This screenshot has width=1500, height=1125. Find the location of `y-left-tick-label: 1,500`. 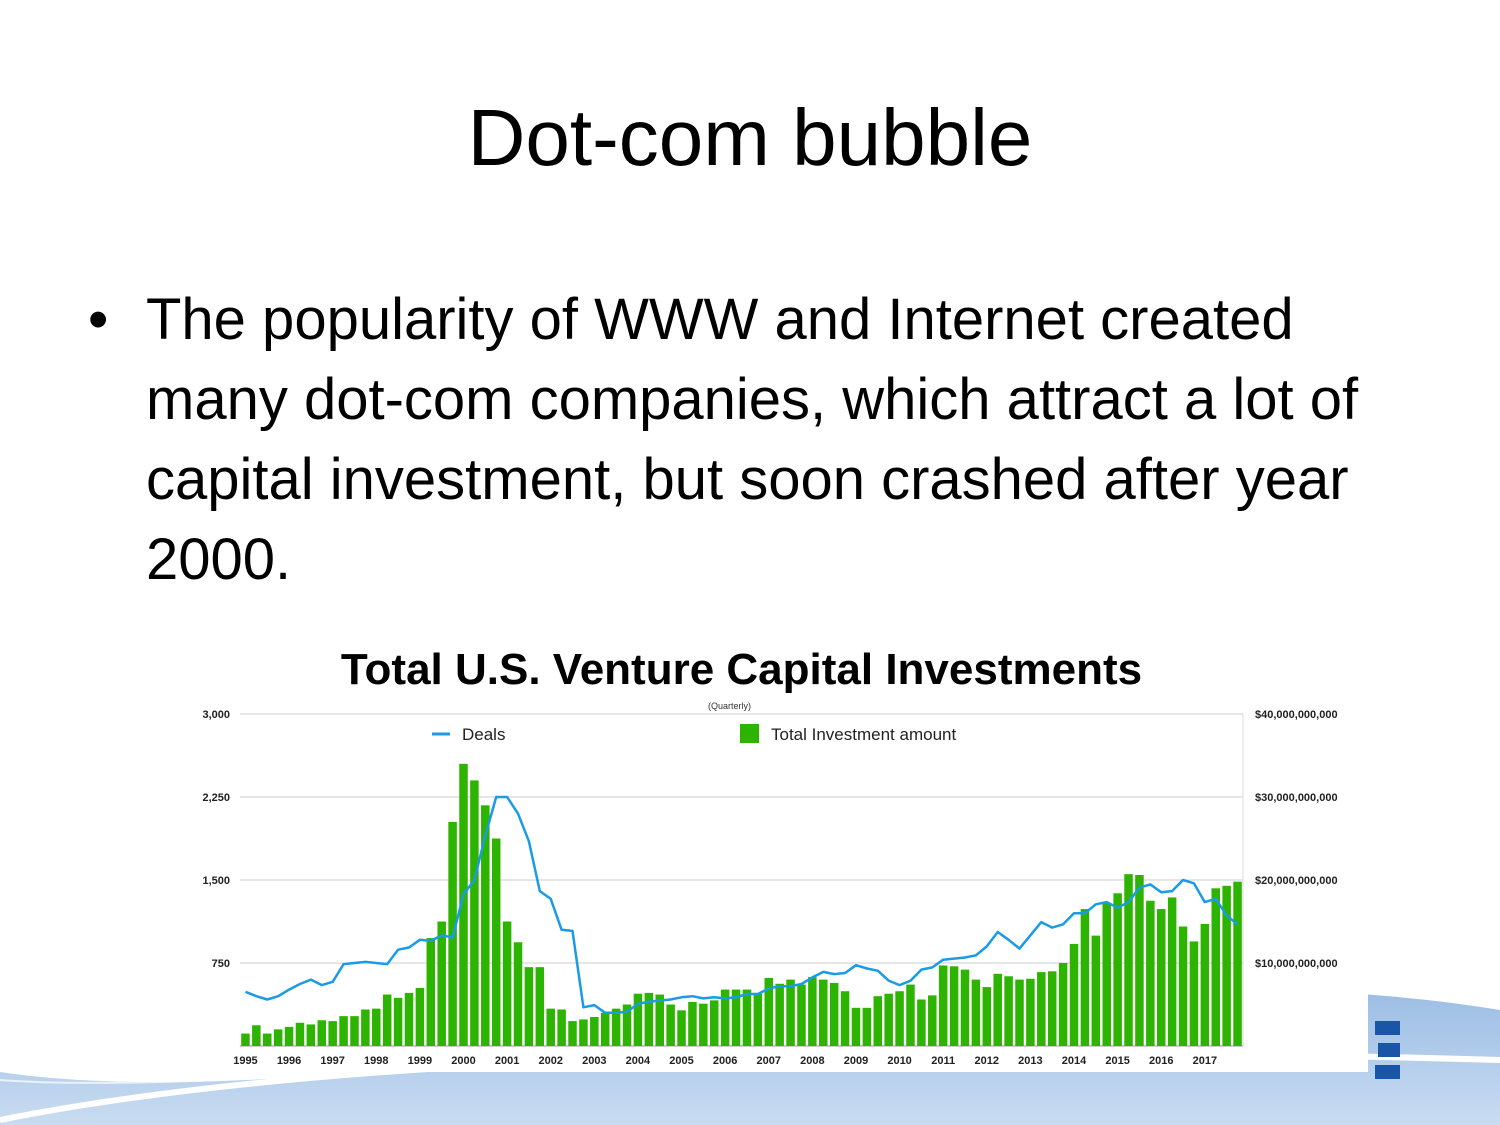

y-left-tick-label: 1,500 is located at coordinates (216, 881).